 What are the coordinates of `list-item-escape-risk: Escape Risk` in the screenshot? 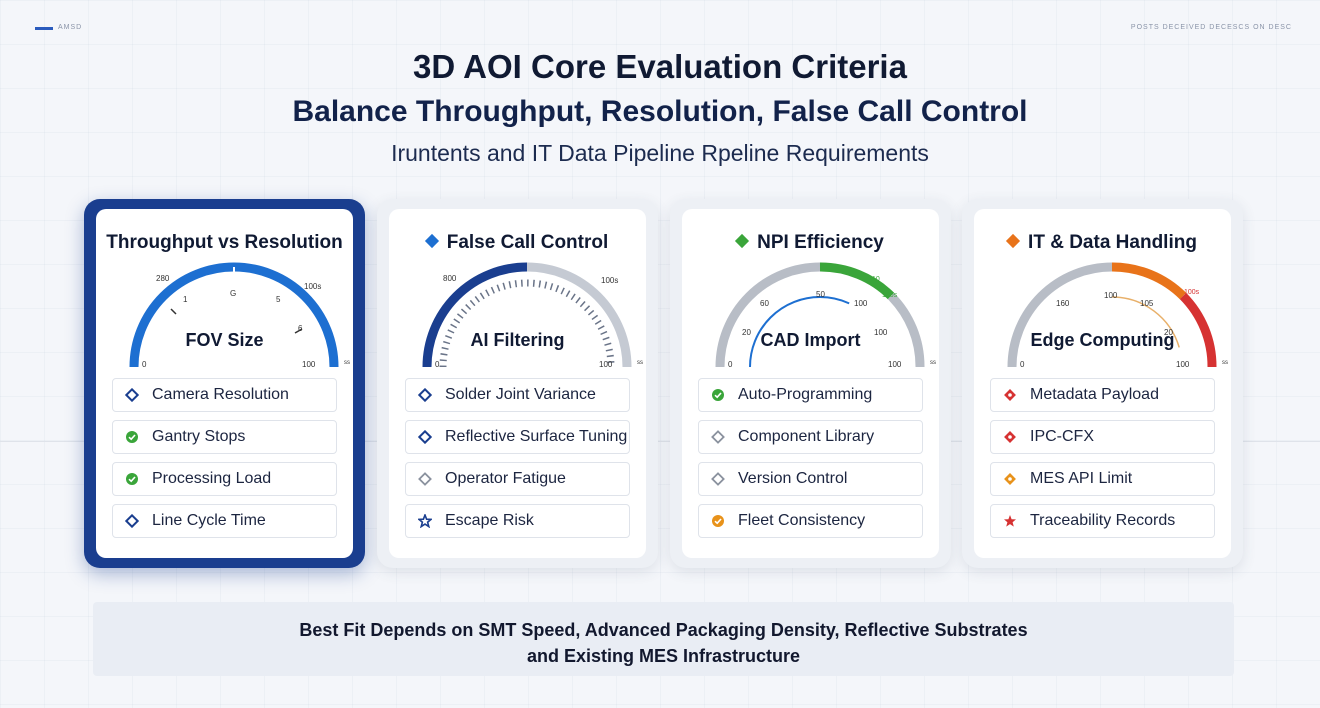 It's located at (517, 521).